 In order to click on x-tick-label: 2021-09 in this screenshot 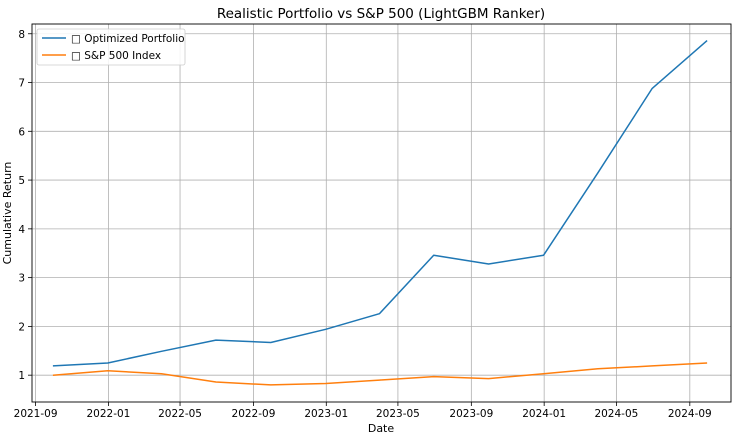, I will do `click(36, 414)`.